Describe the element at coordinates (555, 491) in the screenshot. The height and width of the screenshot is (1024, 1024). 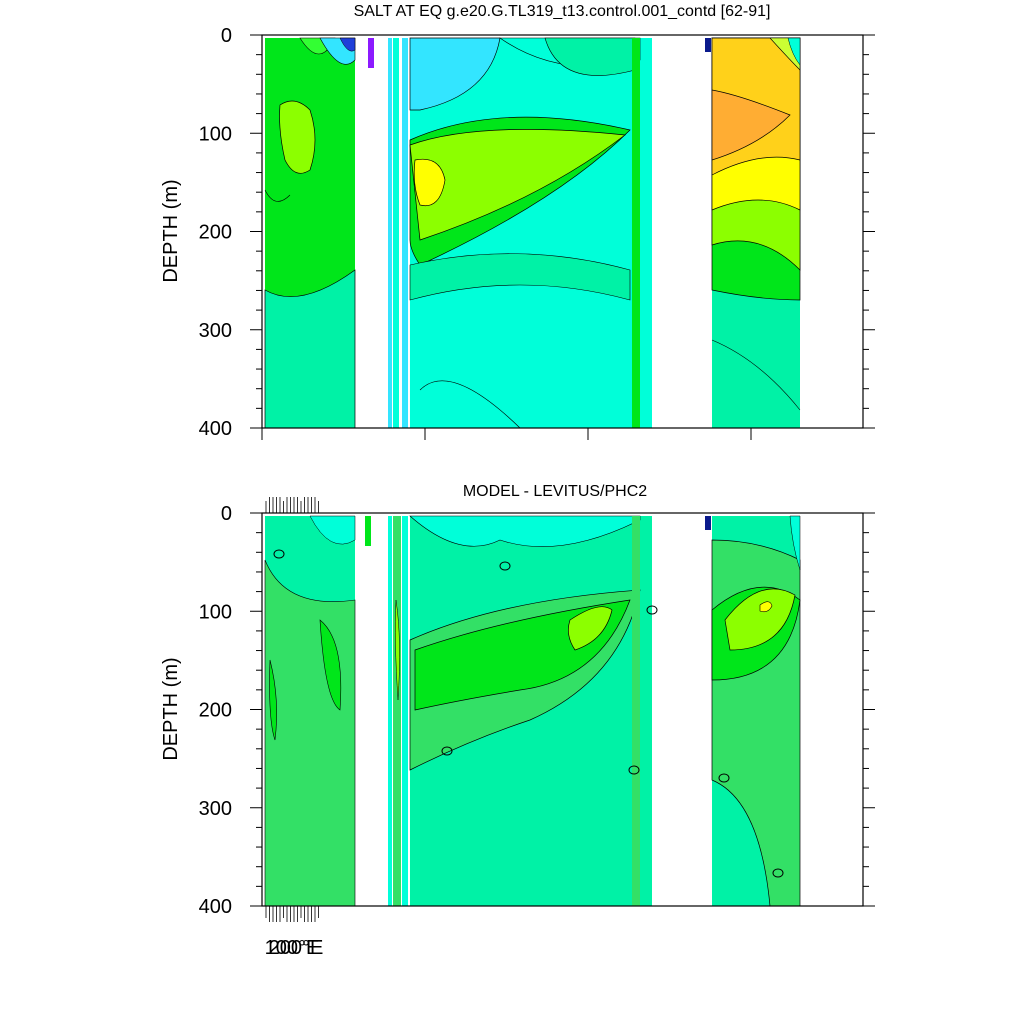
I see `bottom-panel-title: MODEL - LEVITUS/PHC2` at that location.